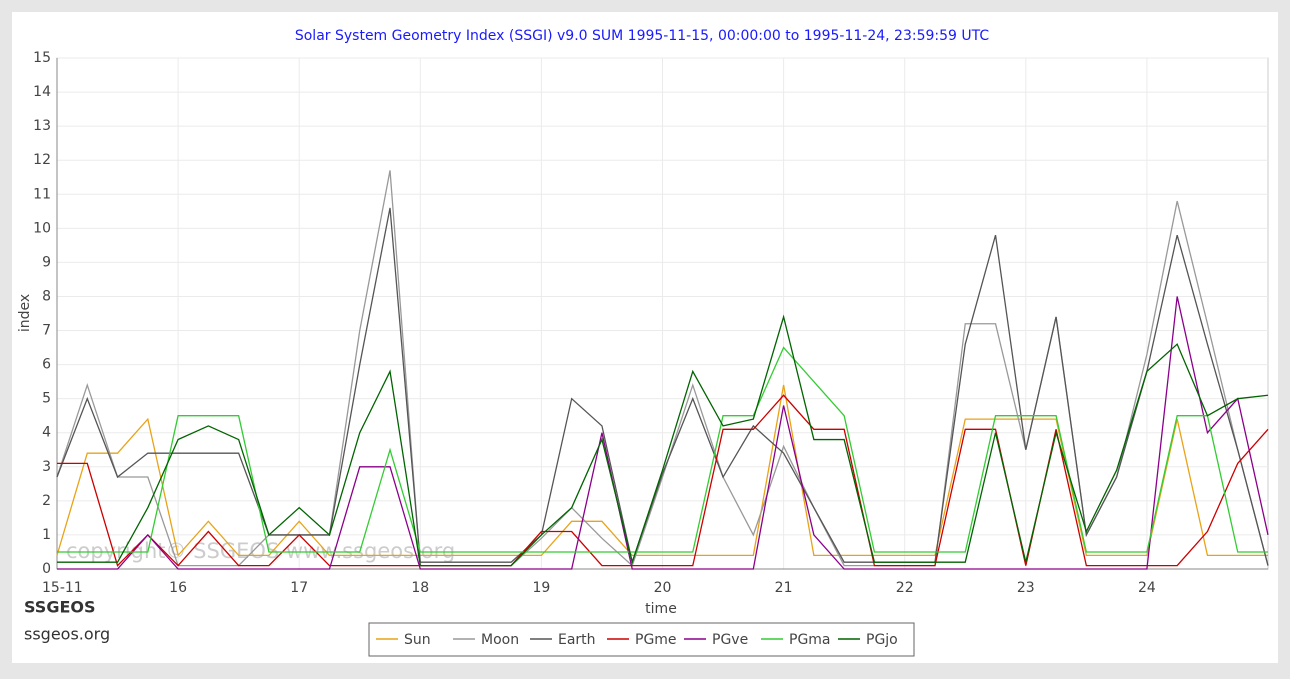 The image size is (1290, 679). What do you see at coordinates (541, 588) in the screenshot?
I see `x-tick-label: 19` at bounding box center [541, 588].